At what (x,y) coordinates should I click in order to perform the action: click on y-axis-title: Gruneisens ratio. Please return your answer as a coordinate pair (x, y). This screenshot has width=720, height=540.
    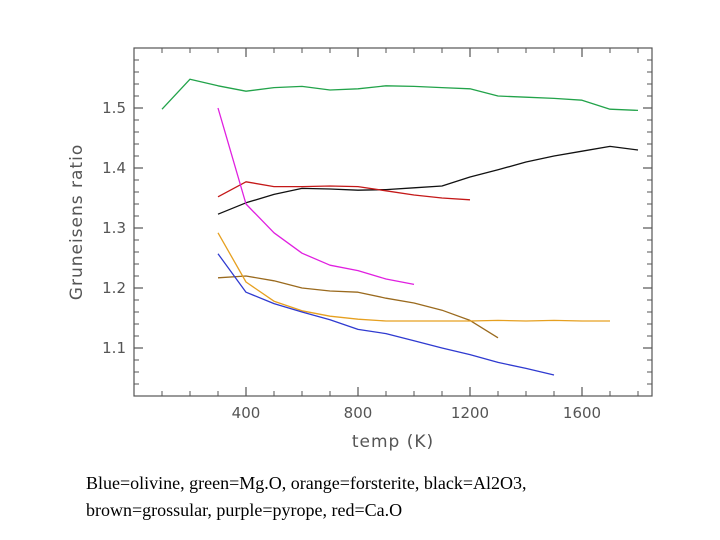
    Looking at the image, I should click on (77, 222).